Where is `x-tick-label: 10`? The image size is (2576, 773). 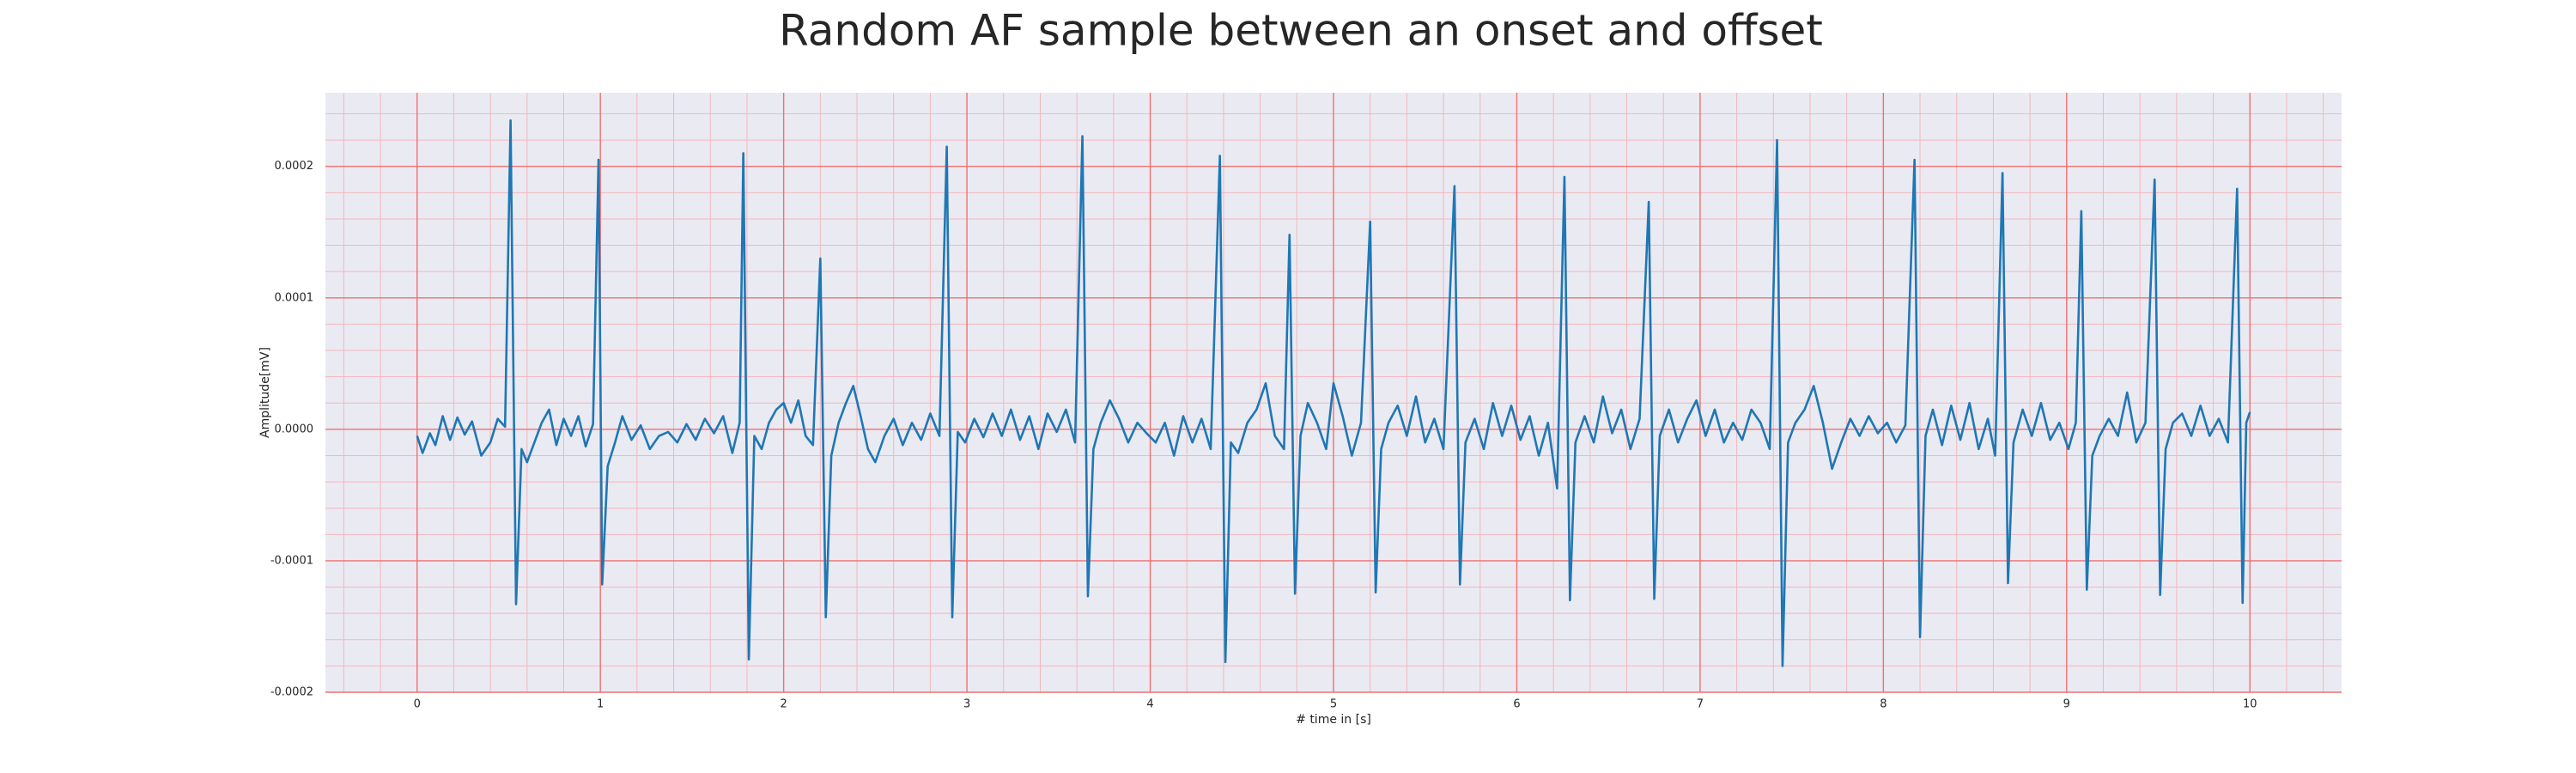 x-tick-label: 10 is located at coordinates (2250, 704).